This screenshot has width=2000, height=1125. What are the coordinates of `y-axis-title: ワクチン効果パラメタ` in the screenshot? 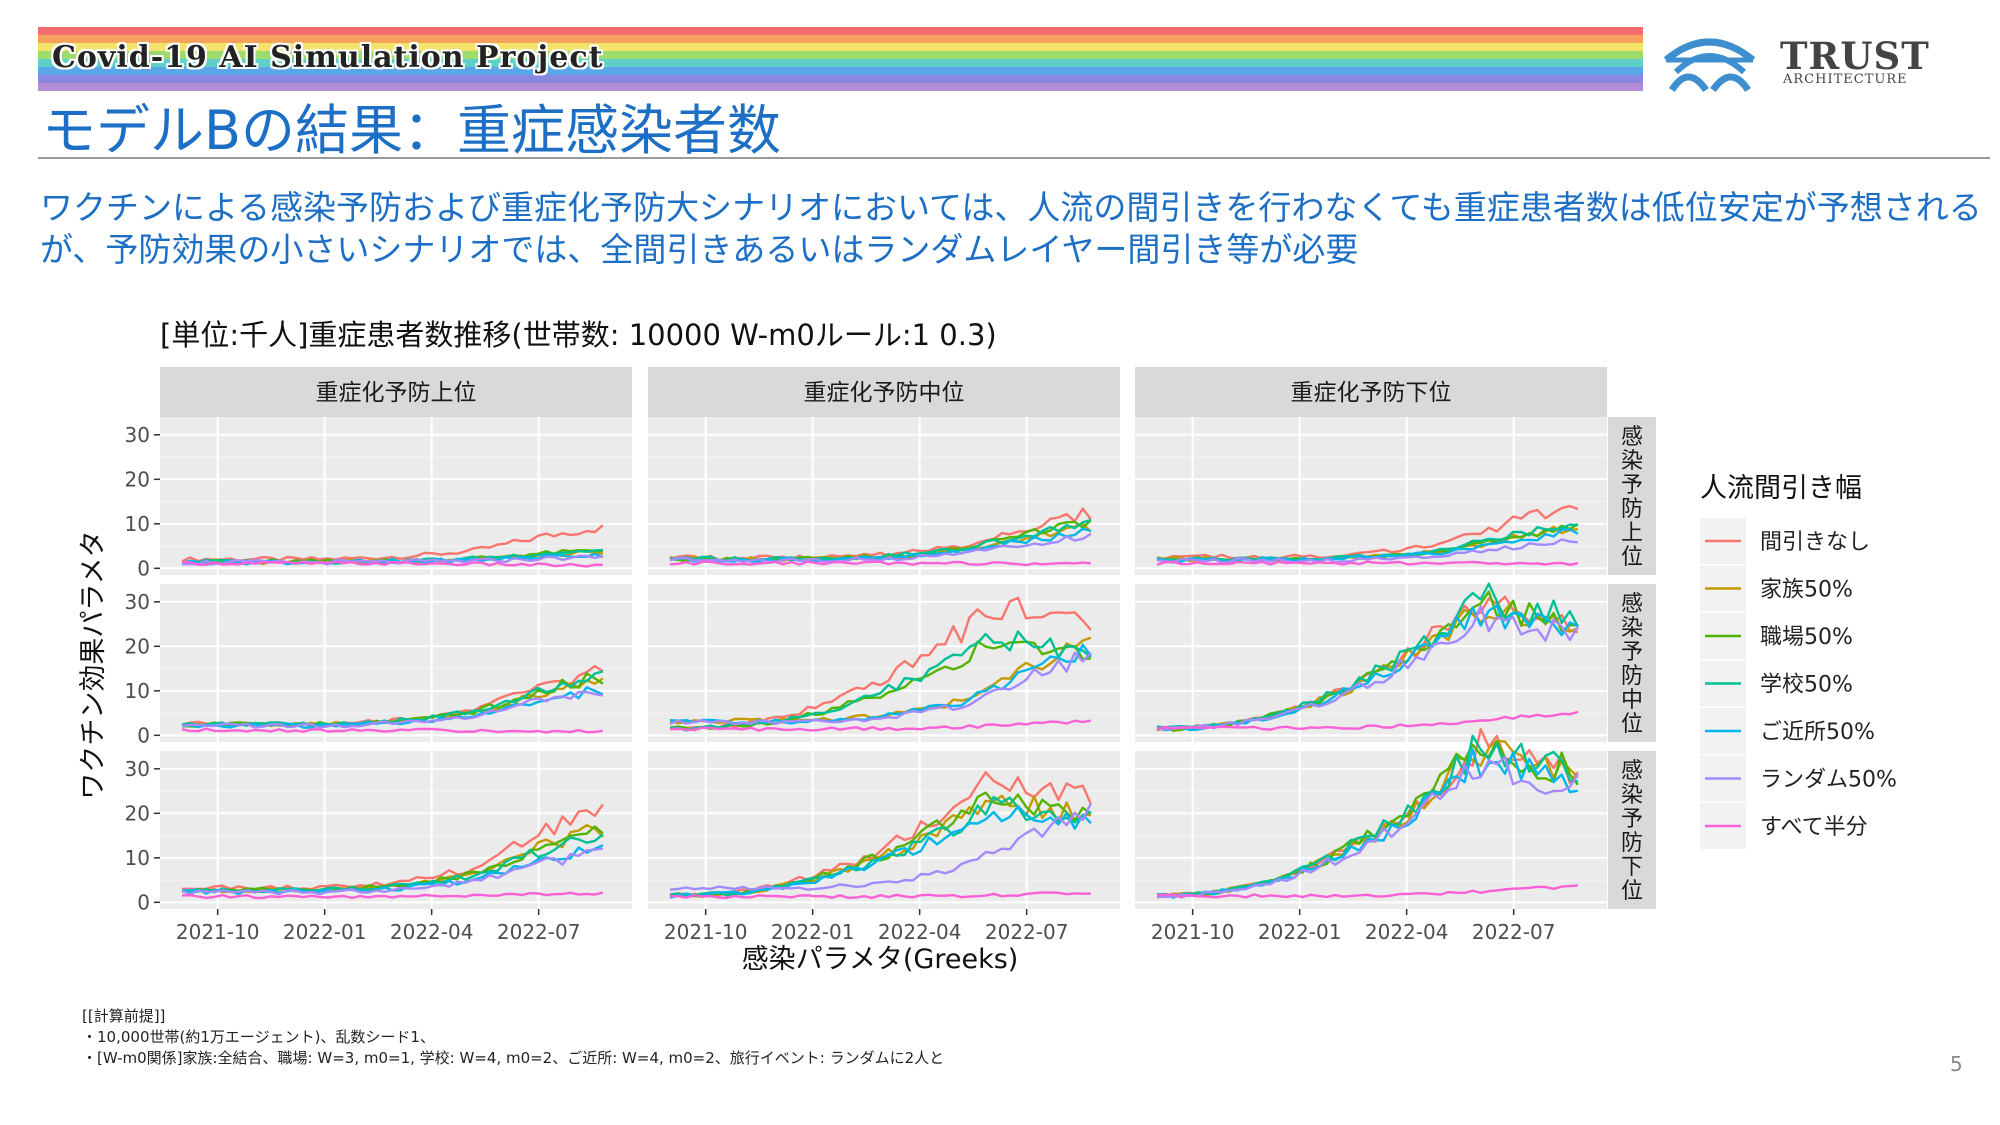 It's located at (93, 664).